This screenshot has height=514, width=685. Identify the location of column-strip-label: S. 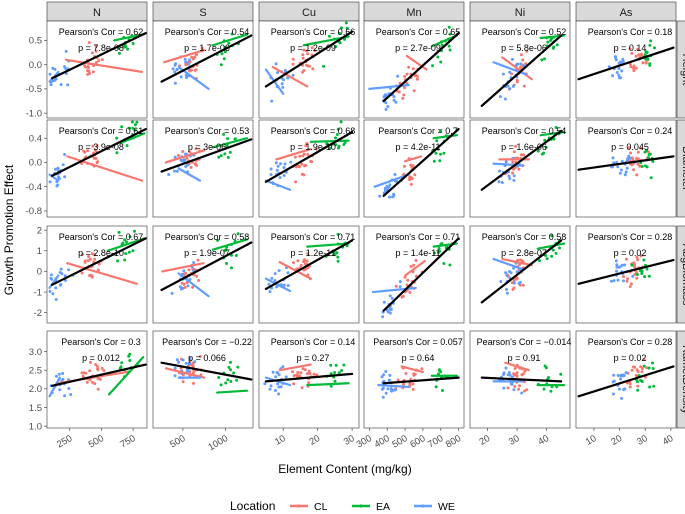
(202, 13).